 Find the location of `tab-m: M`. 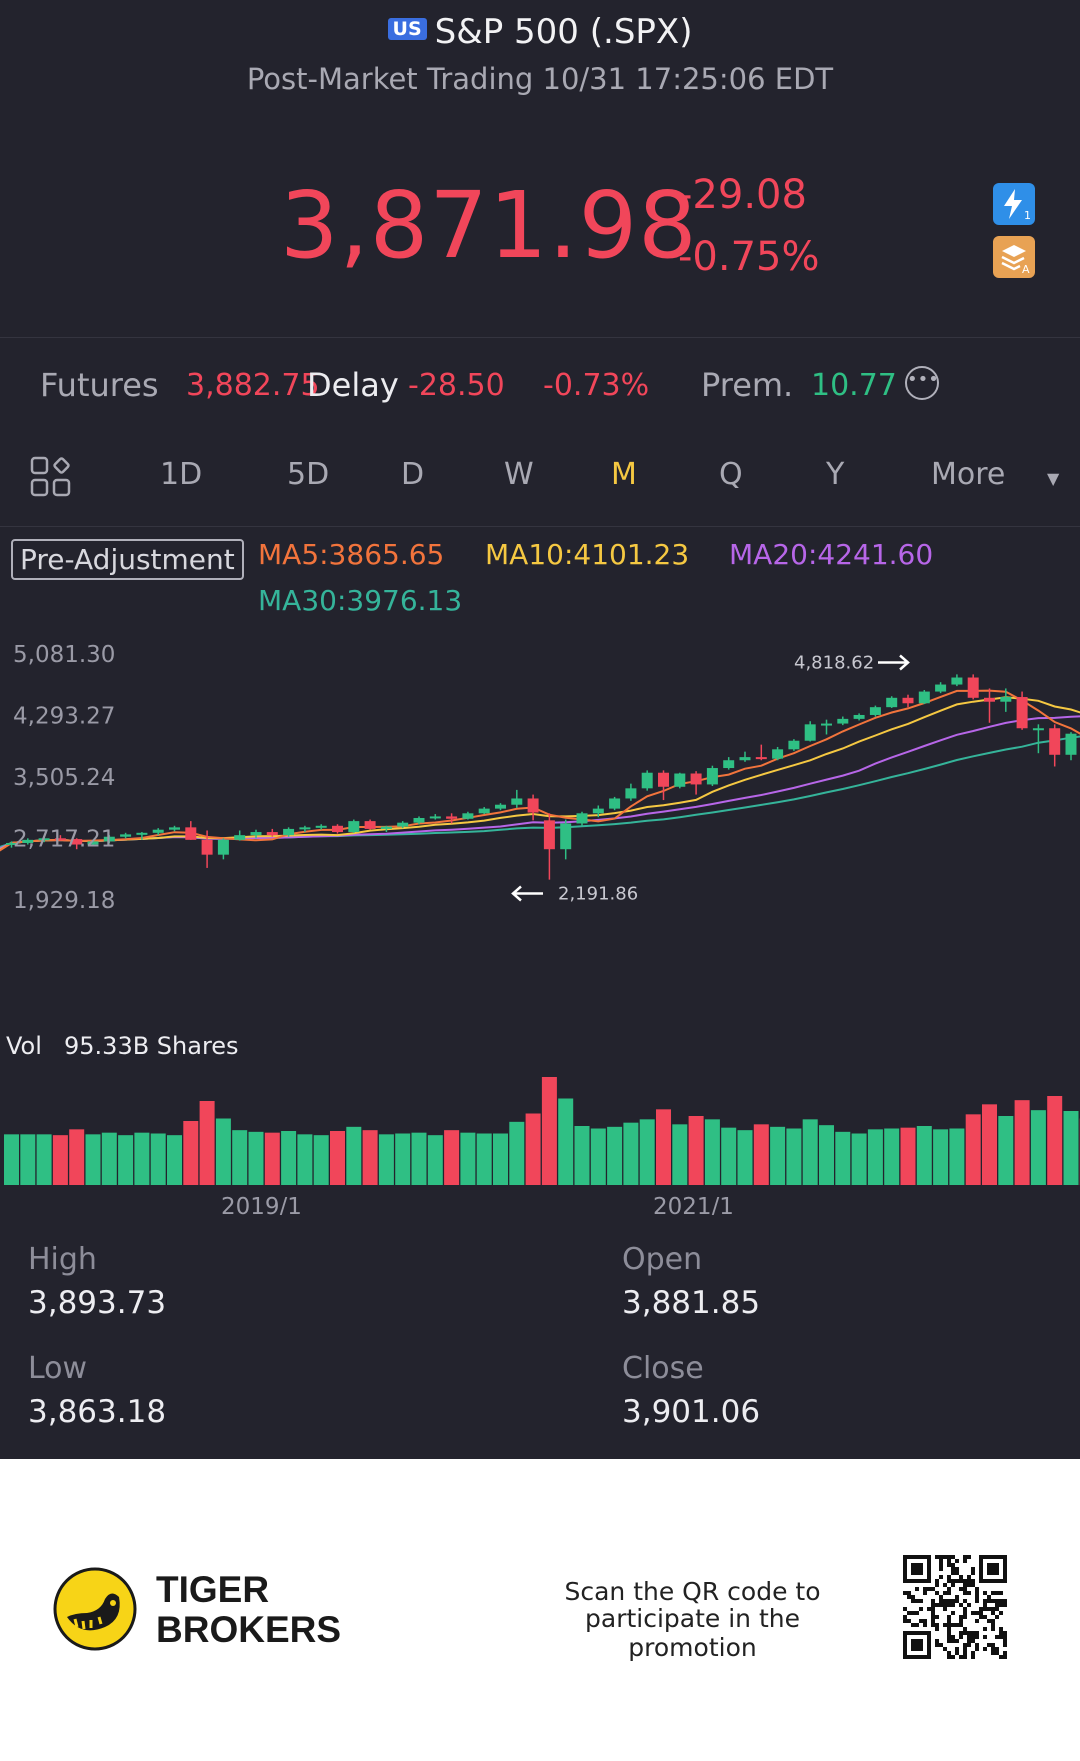

tab-m: M is located at coordinates (624, 474).